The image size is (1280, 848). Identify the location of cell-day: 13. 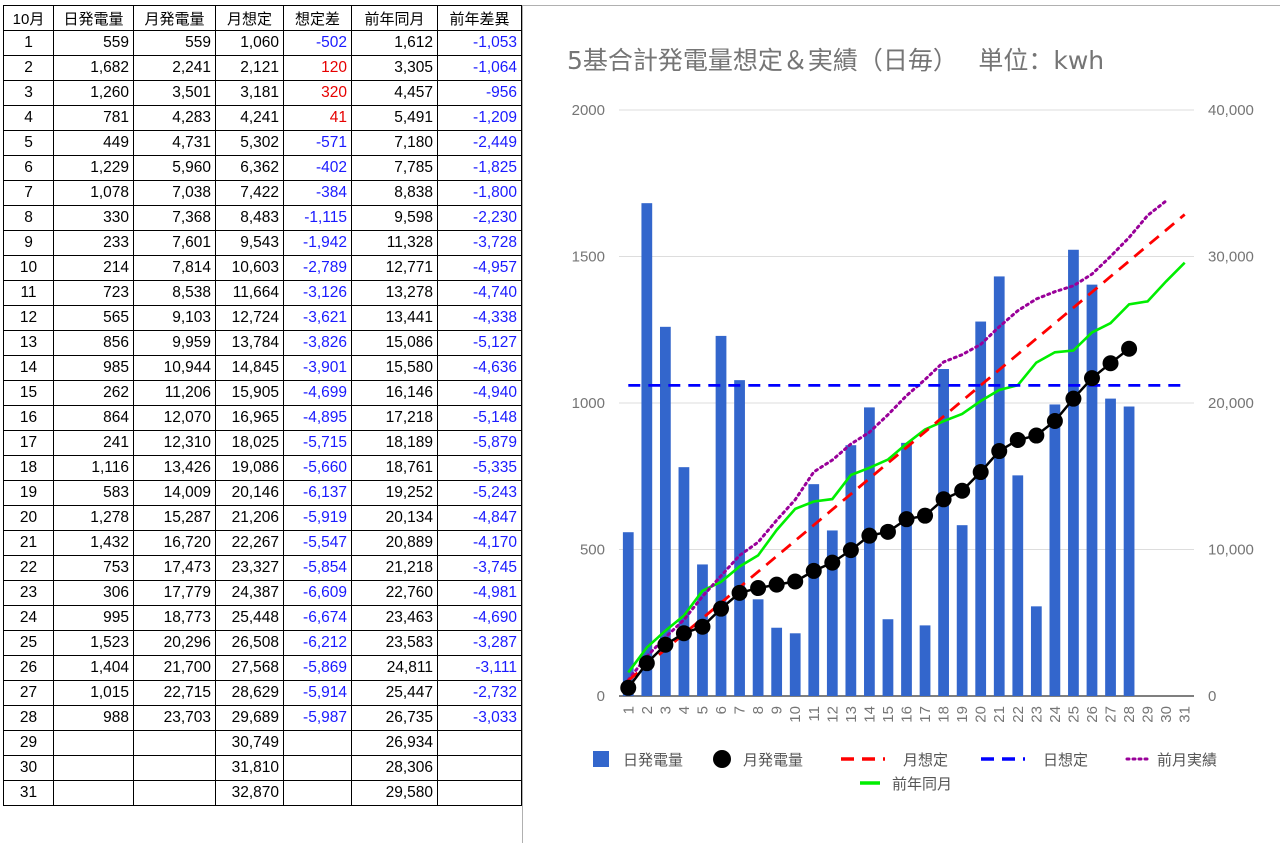
(28, 343).